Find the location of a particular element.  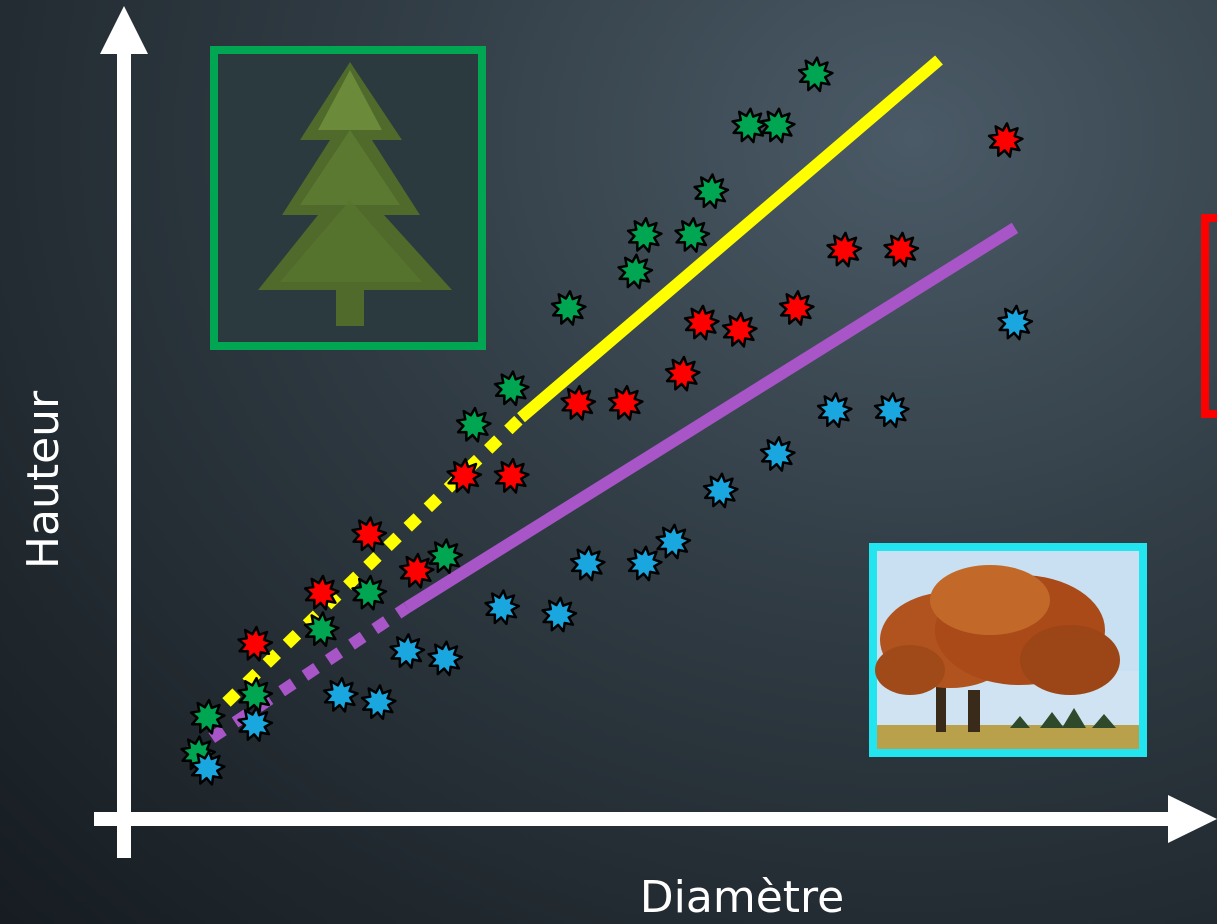

conifer-tree-icon is located at coordinates (355, 194).